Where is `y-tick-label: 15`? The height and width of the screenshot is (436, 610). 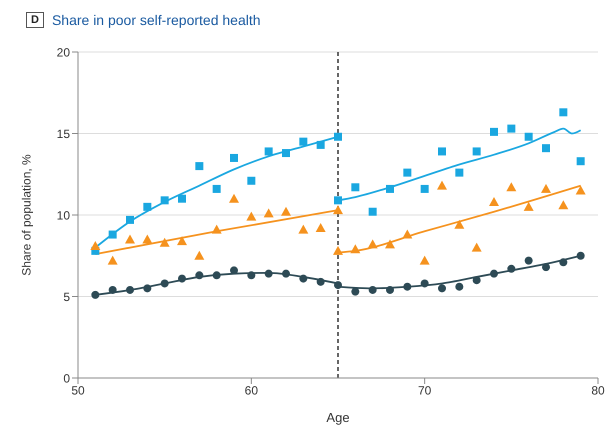
y-tick-label: 15 is located at coordinates (63, 133).